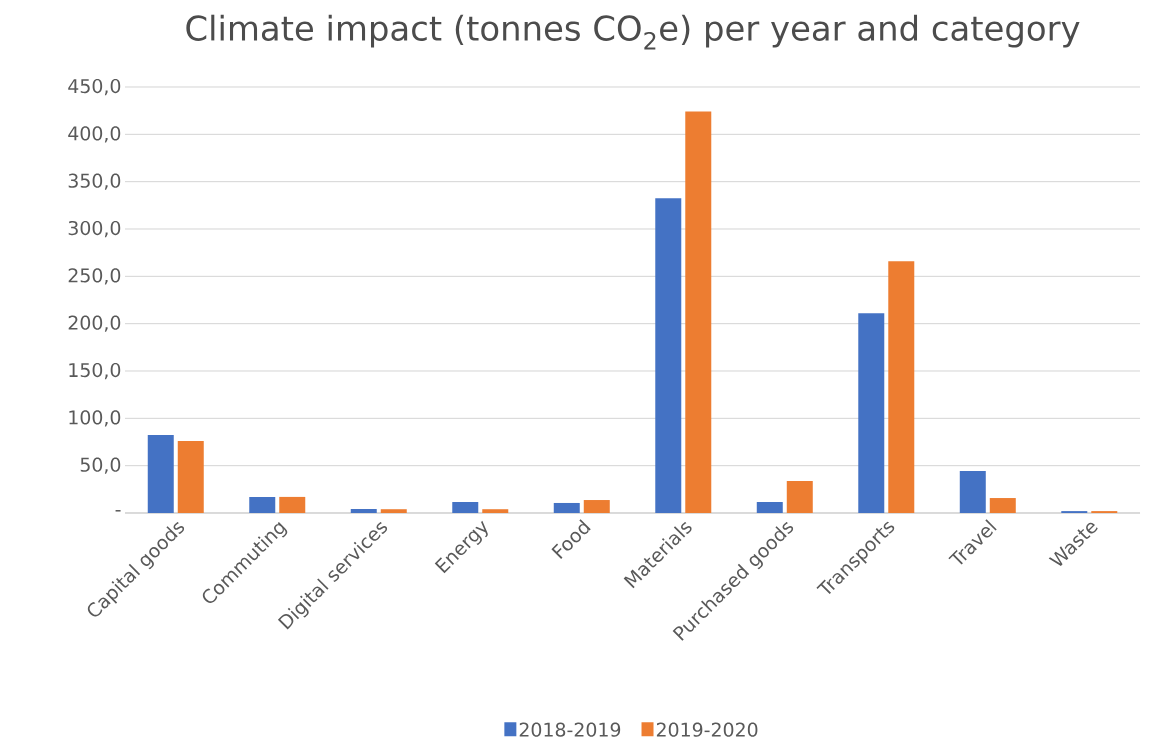 This screenshot has height=742, width=1153. Describe the element at coordinates (100, 465) in the screenshot. I see `y-tick-label: 50,0` at that location.